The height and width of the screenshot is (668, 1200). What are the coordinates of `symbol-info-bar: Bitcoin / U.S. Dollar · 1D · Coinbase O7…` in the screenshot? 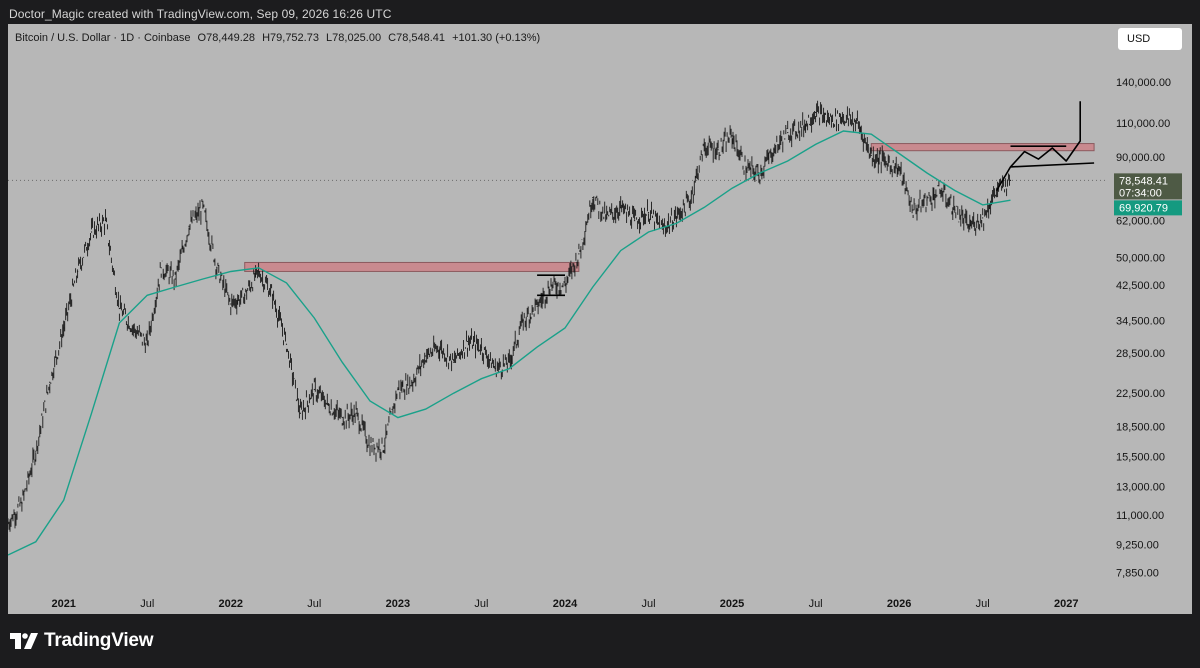 It's located at (279, 38).